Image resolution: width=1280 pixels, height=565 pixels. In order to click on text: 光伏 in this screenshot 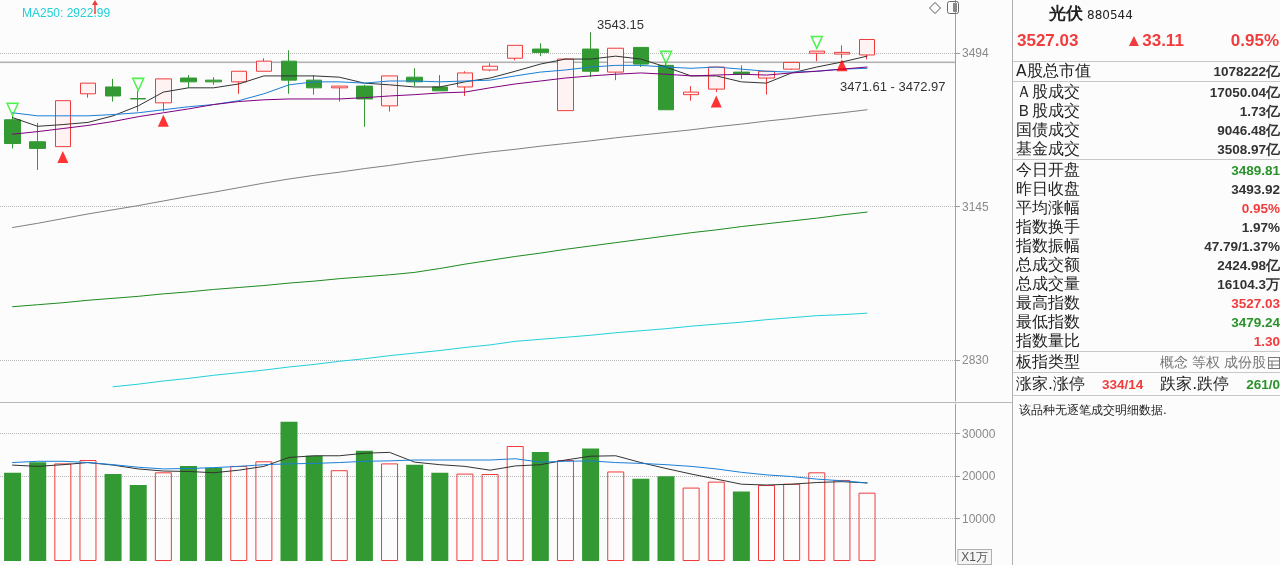, I will do `click(1066, 13)`.